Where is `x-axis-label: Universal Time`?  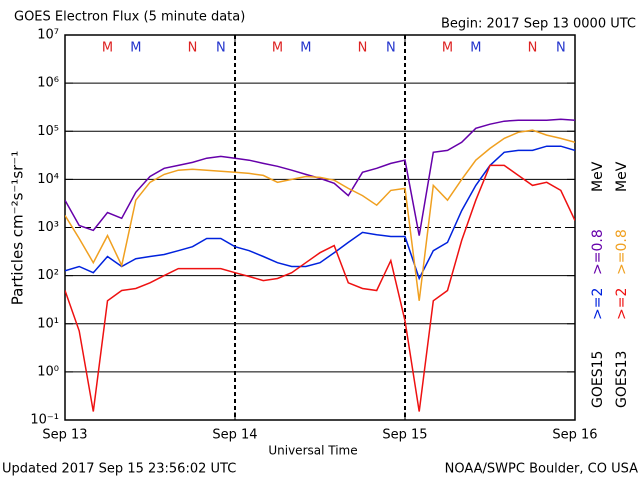
x-axis-label: Universal Time is located at coordinates (312, 451).